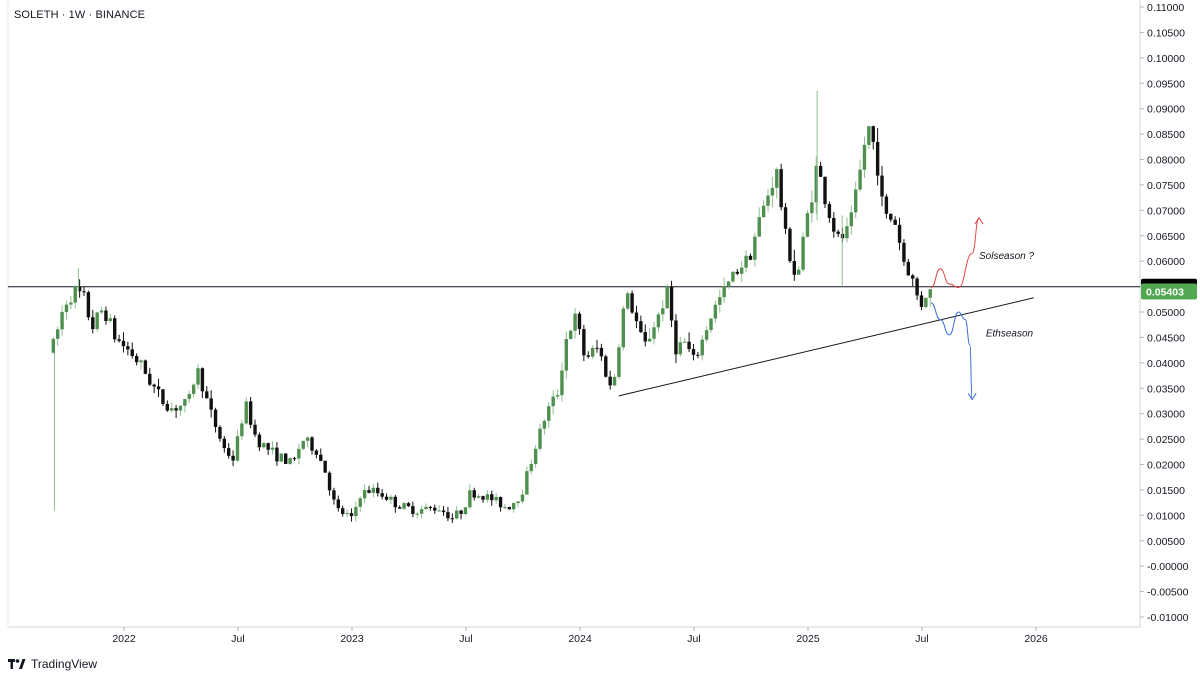  Describe the element at coordinates (580, 639) in the screenshot. I see `x-tick-label: 2024` at that location.